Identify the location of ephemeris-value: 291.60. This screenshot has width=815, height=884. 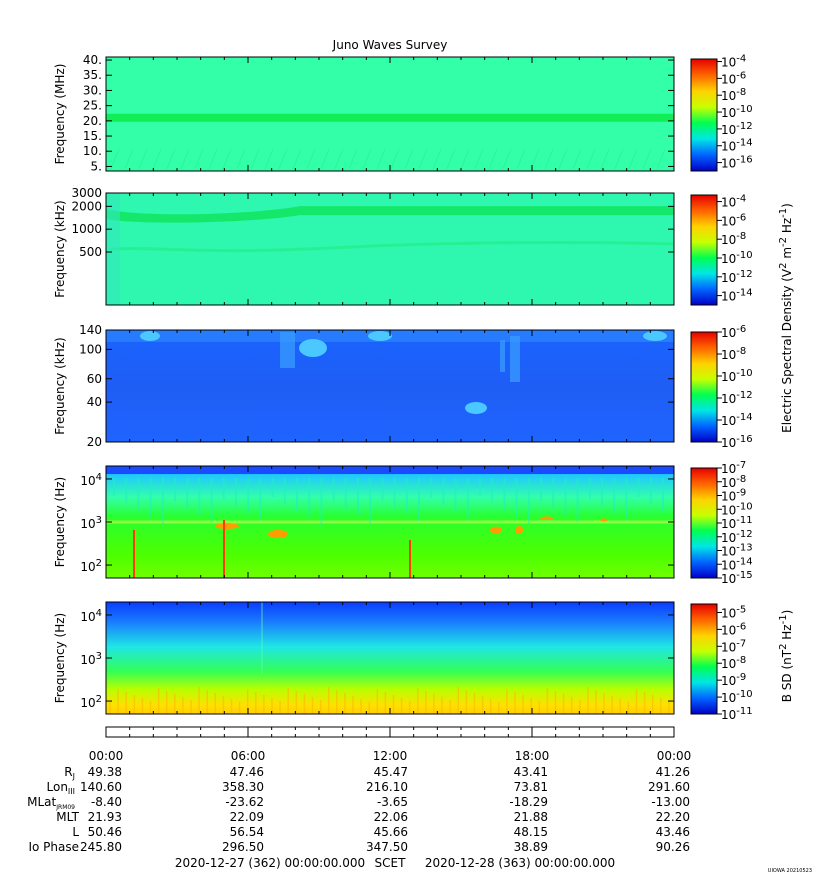
(669, 787).